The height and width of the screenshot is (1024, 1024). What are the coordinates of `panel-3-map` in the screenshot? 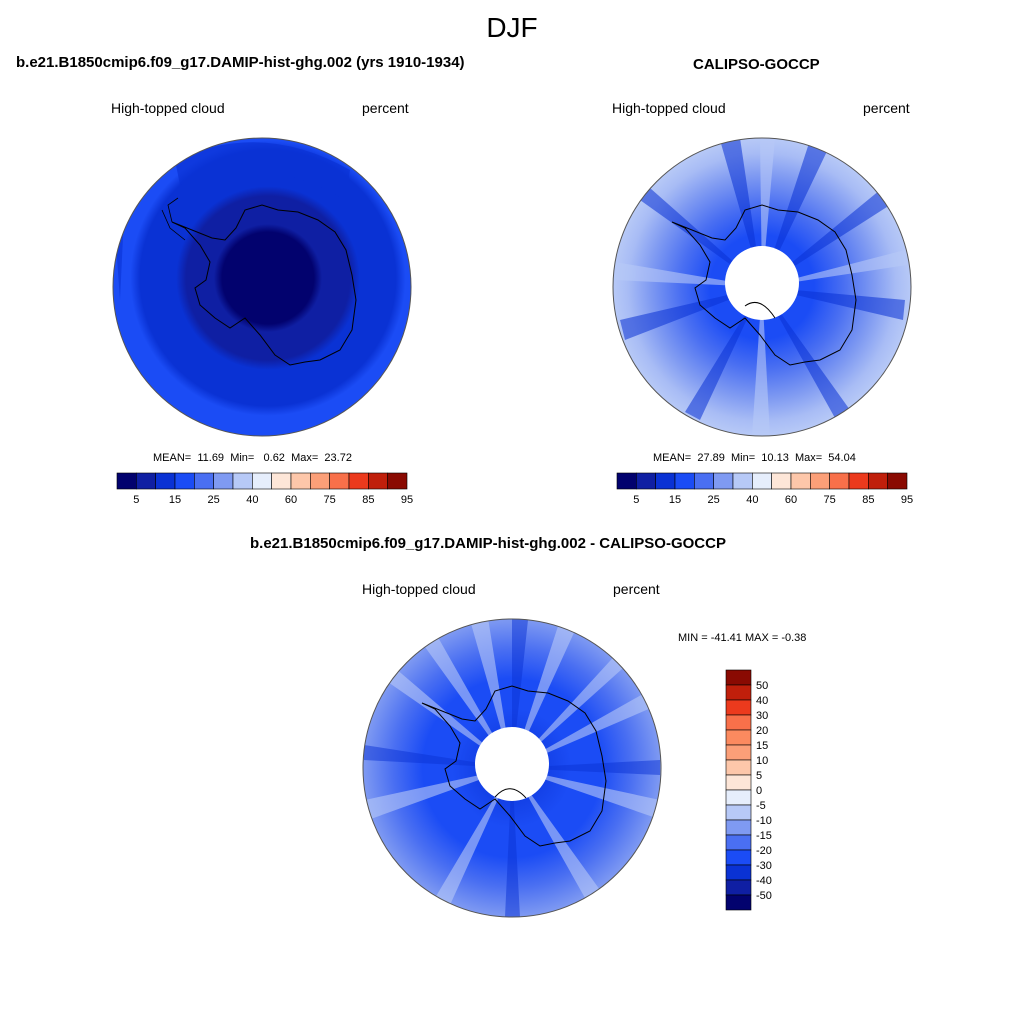 It's located at (512, 768).